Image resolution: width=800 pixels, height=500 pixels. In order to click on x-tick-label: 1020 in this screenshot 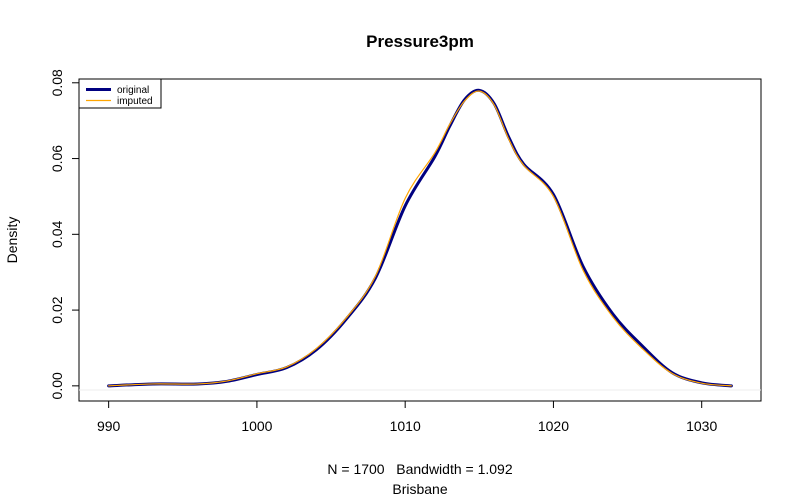, I will do `click(553, 426)`.